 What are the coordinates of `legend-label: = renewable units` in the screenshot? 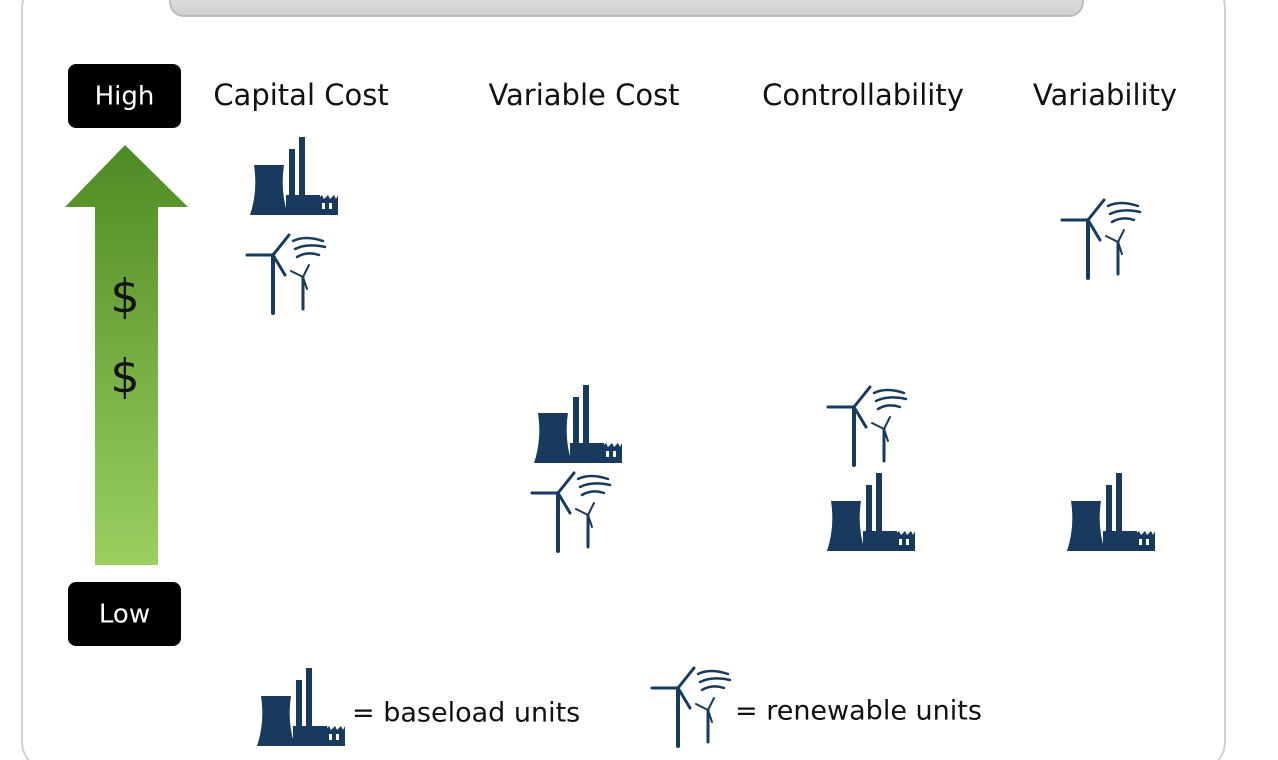 It's located at (858, 711).